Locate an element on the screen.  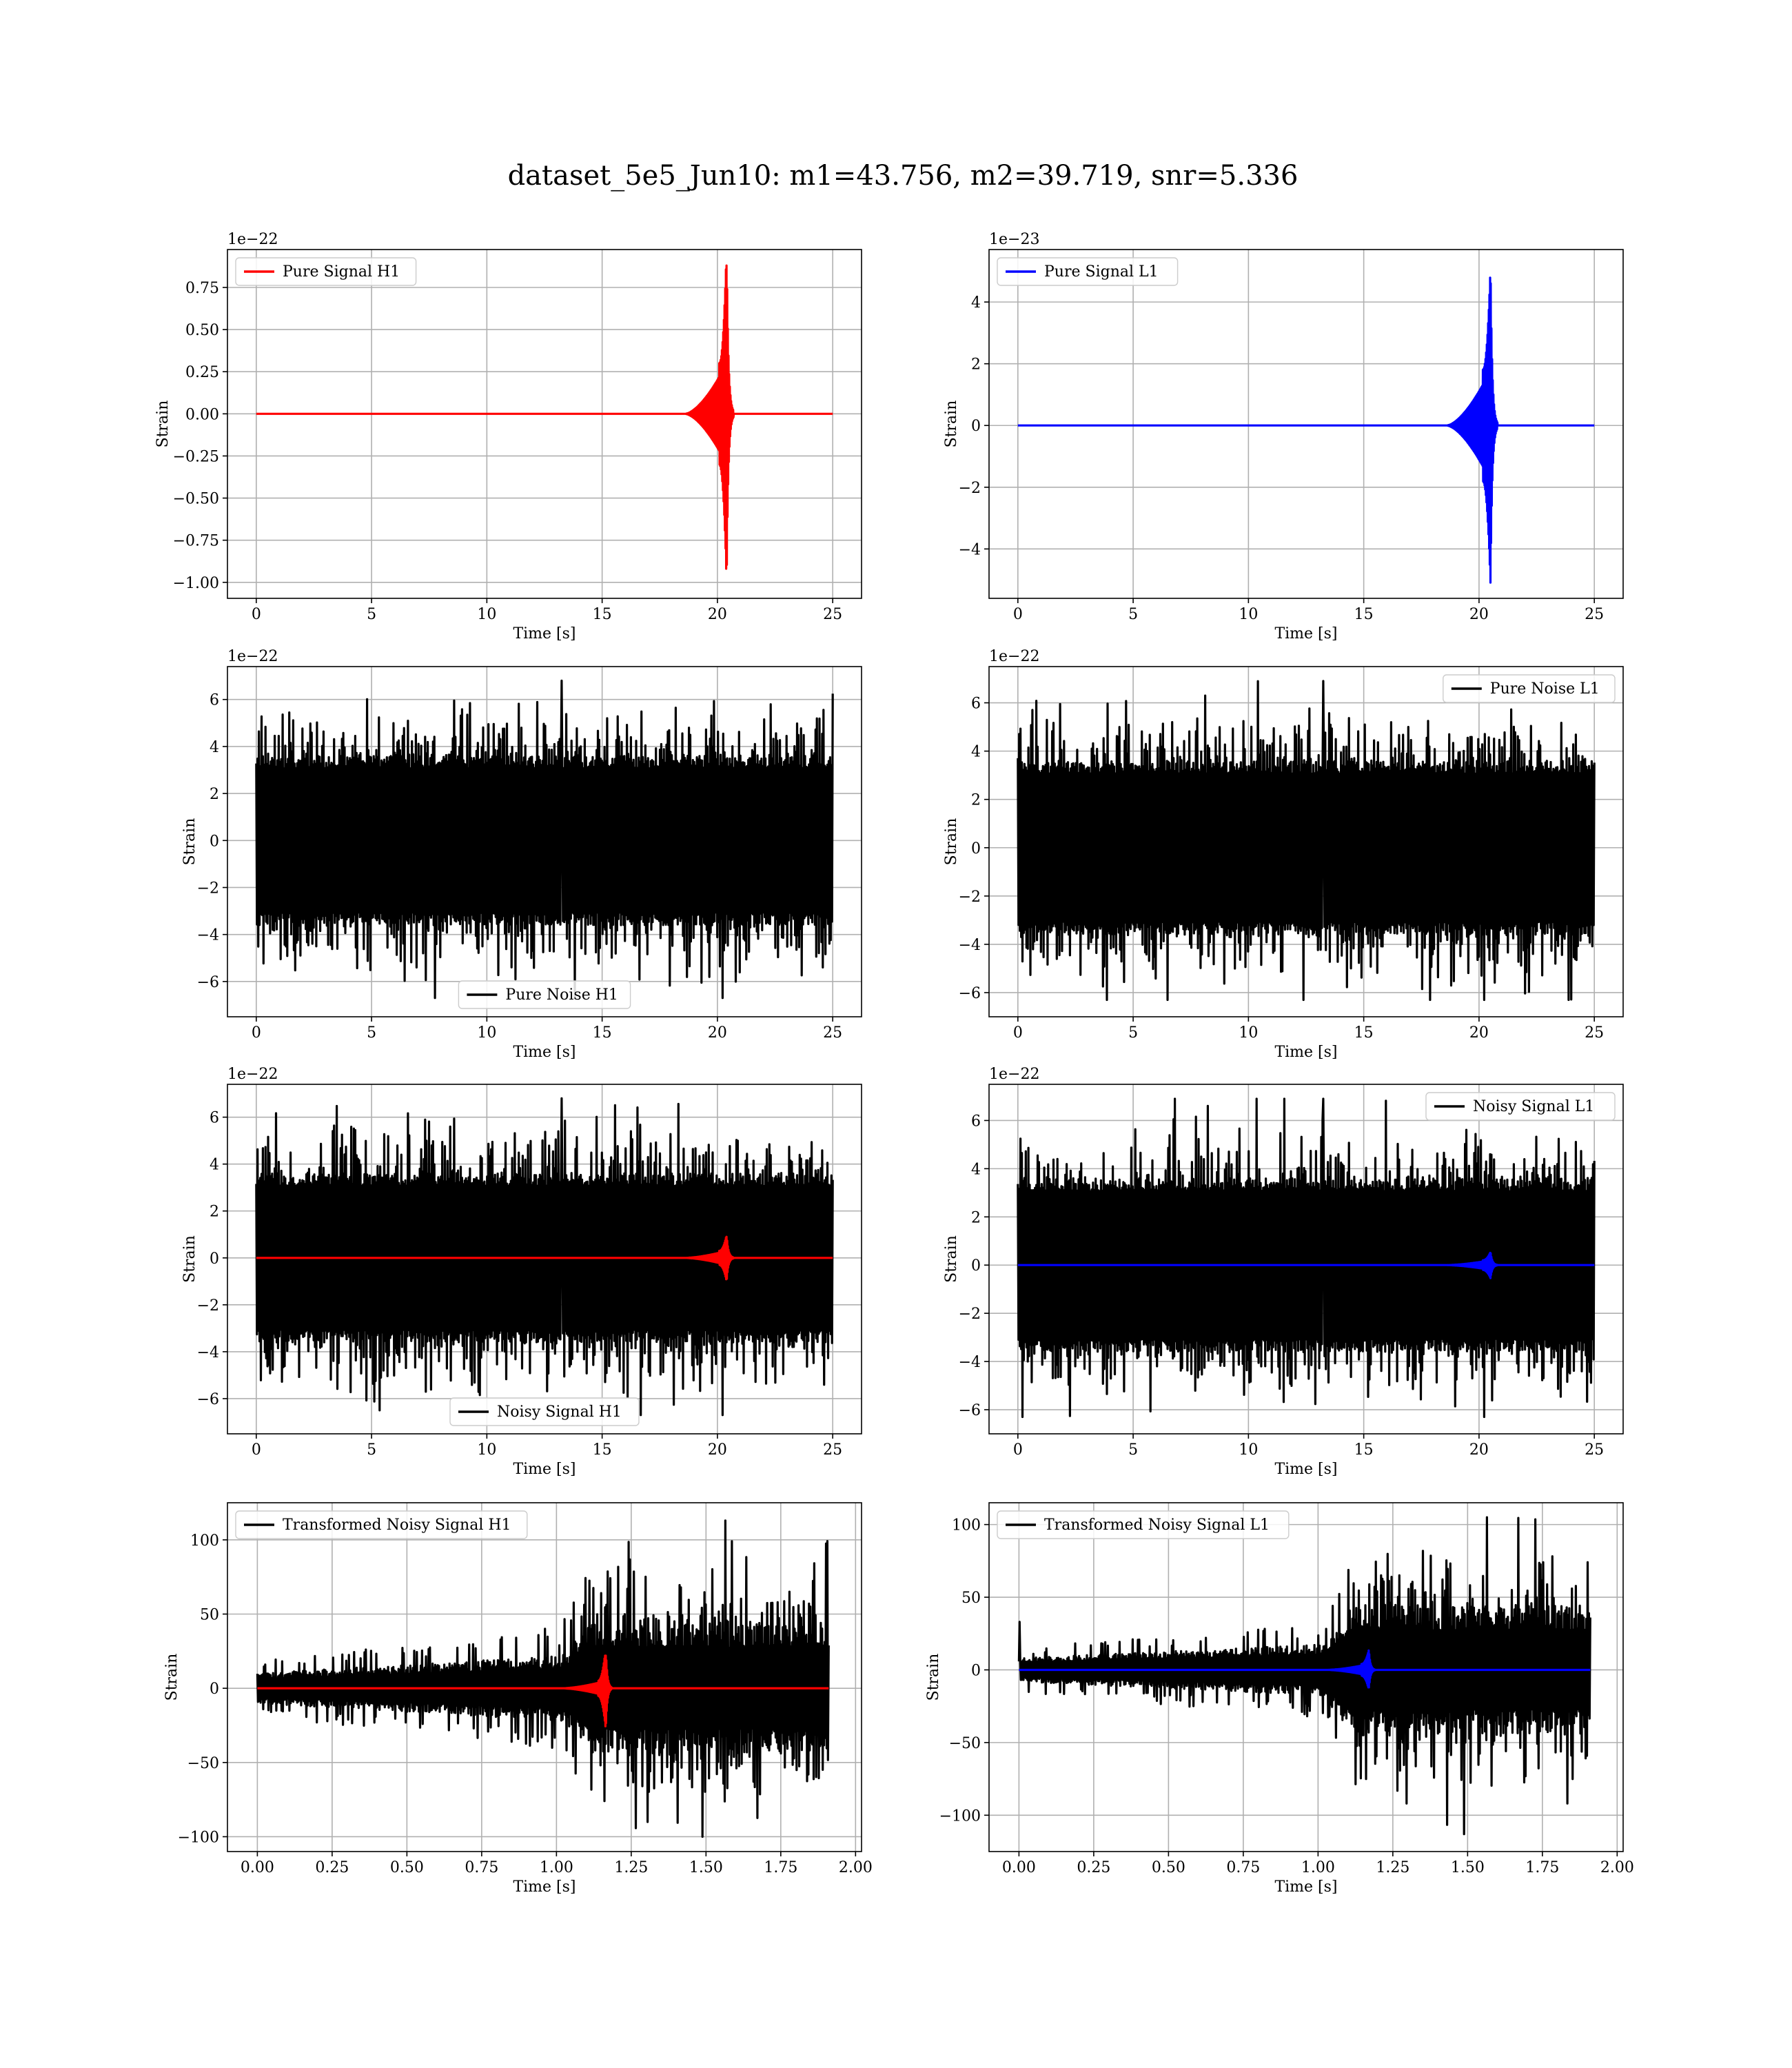
legend: Pure Noise H1 is located at coordinates (544, 994).